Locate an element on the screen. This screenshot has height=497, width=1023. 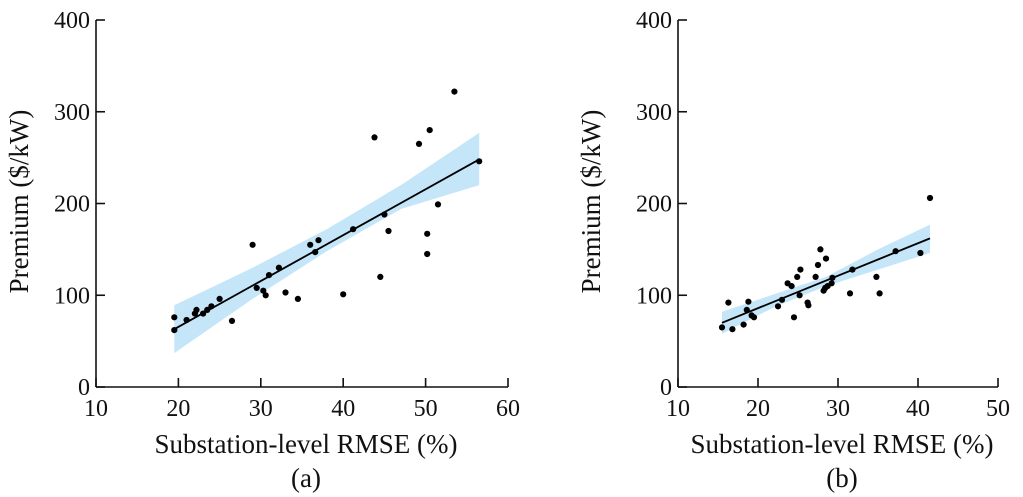
panel-label: (b) is located at coordinates (841, 478).